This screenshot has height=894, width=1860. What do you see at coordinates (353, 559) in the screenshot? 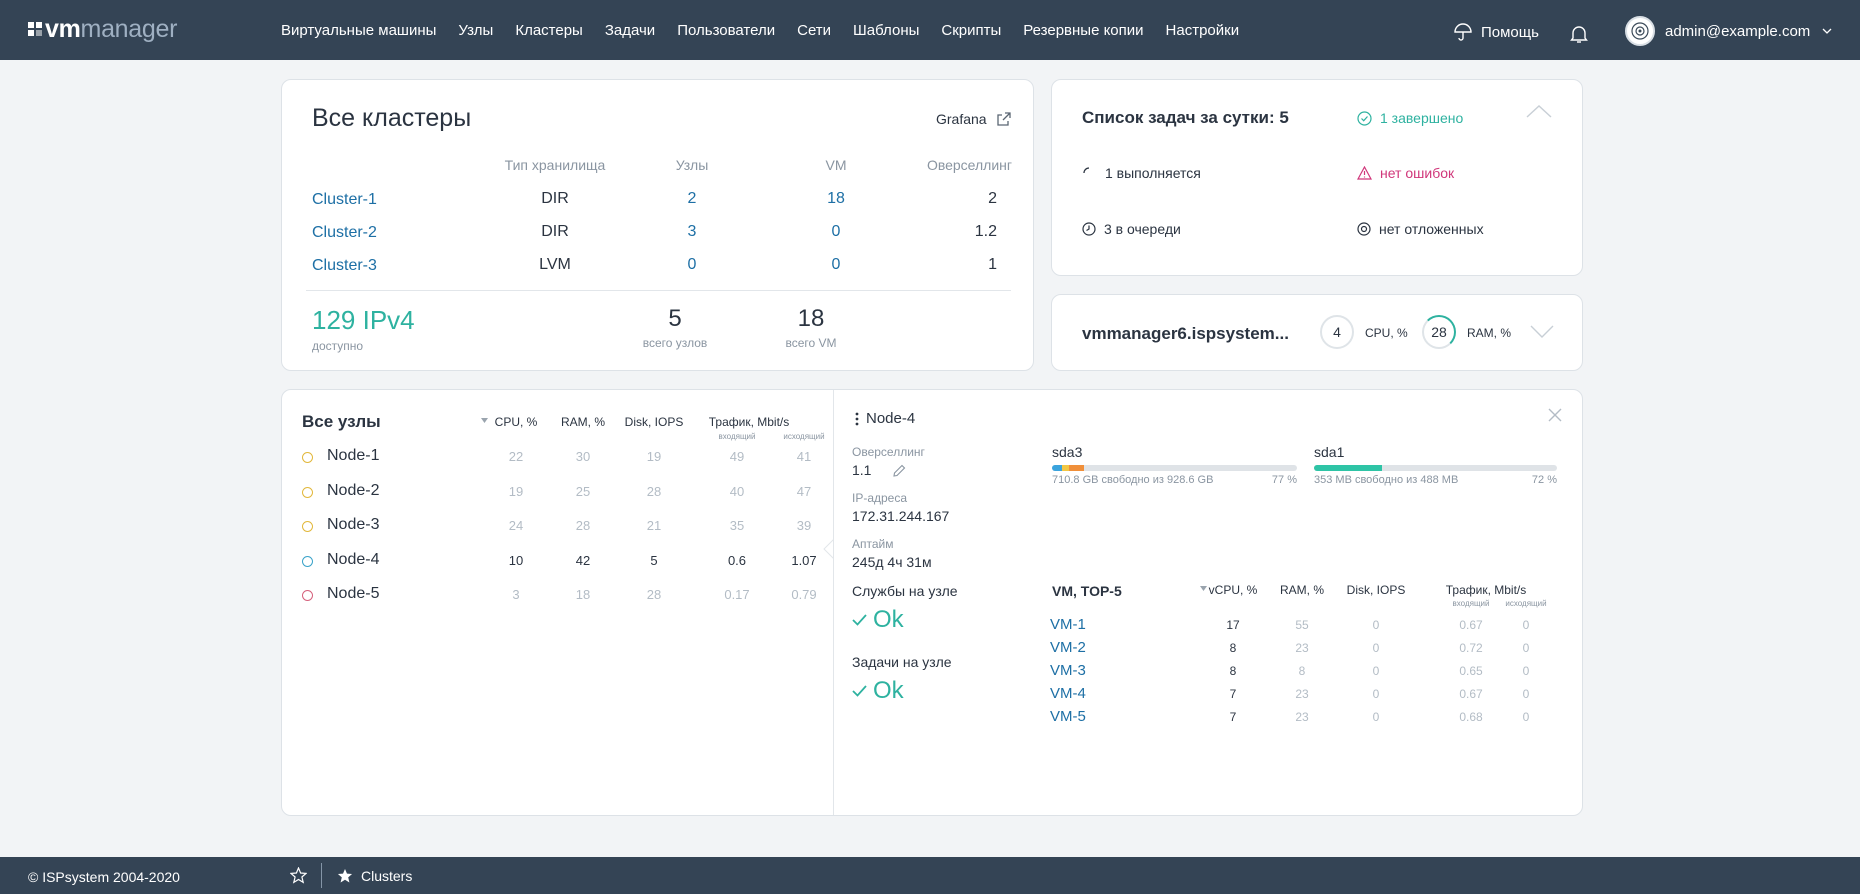
I see `node-name: Node-4` at bounding box center [353, 559].